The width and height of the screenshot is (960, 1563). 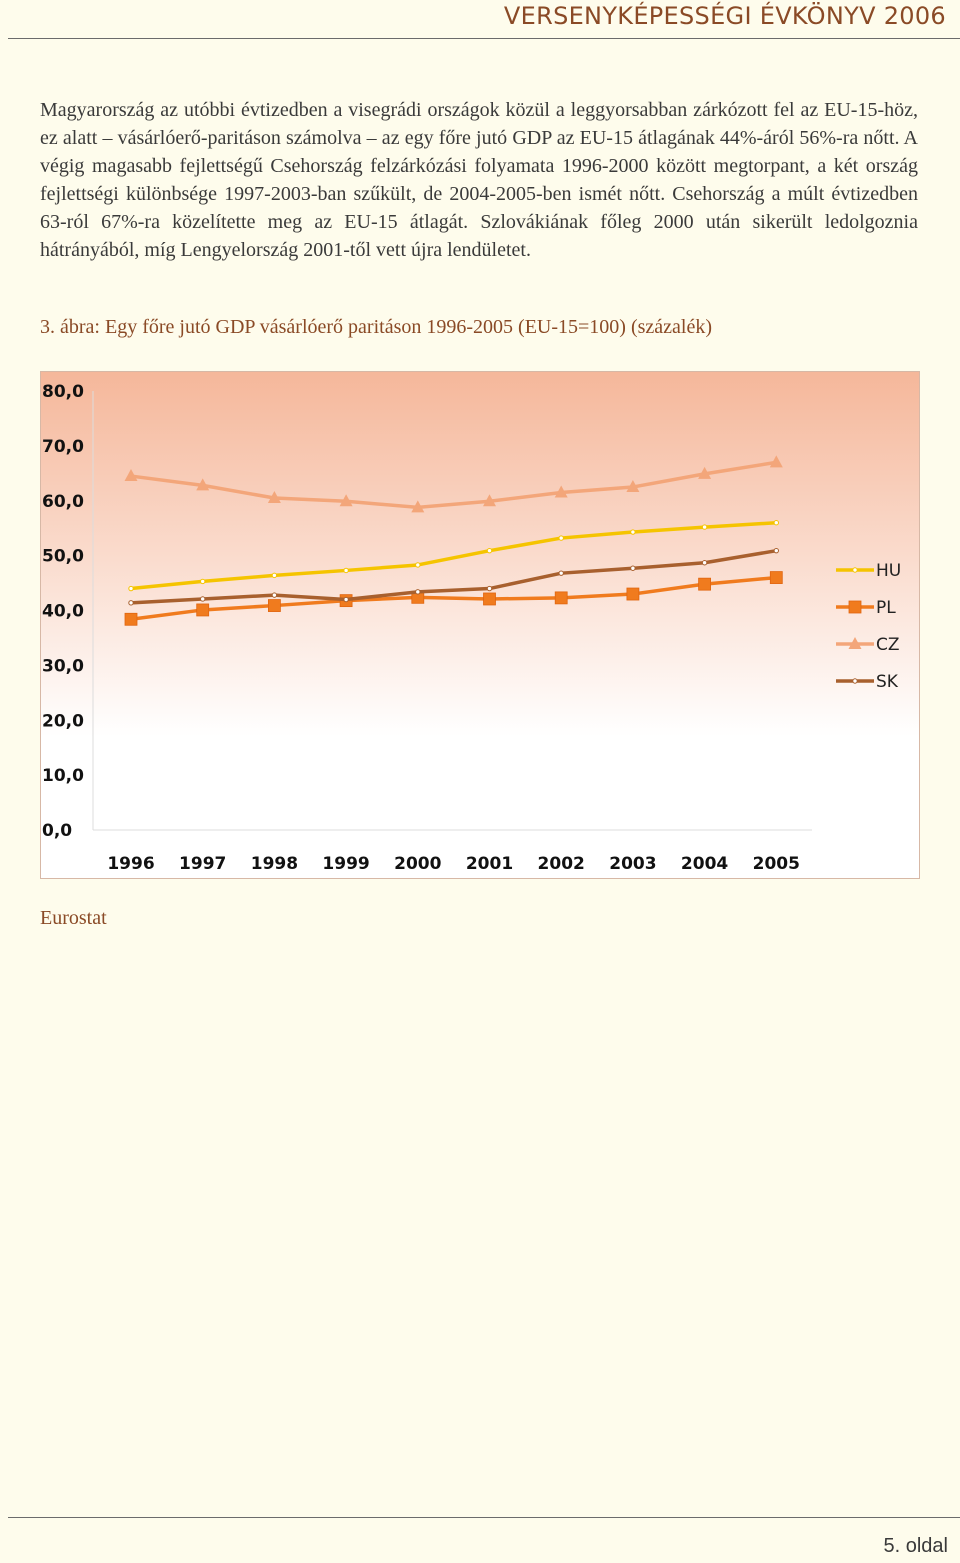 I want to click on y-tick-label: 10,0, so click(x=63, y=776).